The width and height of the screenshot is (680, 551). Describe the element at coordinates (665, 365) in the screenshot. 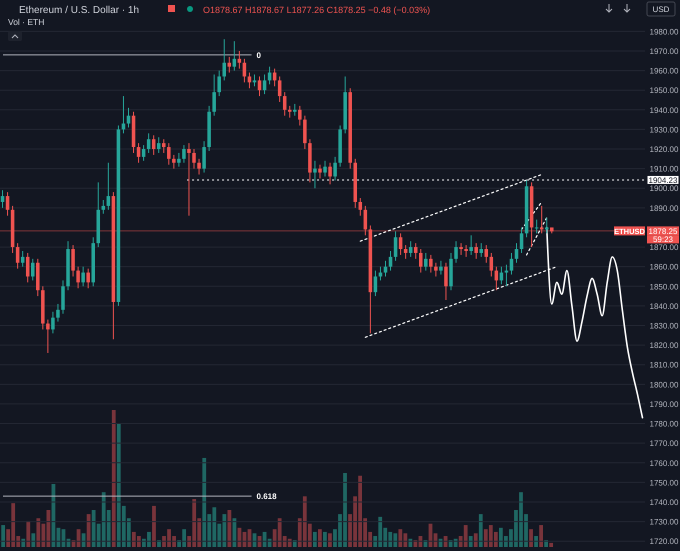

I see `y-tick-label: 1810.00` at that location.